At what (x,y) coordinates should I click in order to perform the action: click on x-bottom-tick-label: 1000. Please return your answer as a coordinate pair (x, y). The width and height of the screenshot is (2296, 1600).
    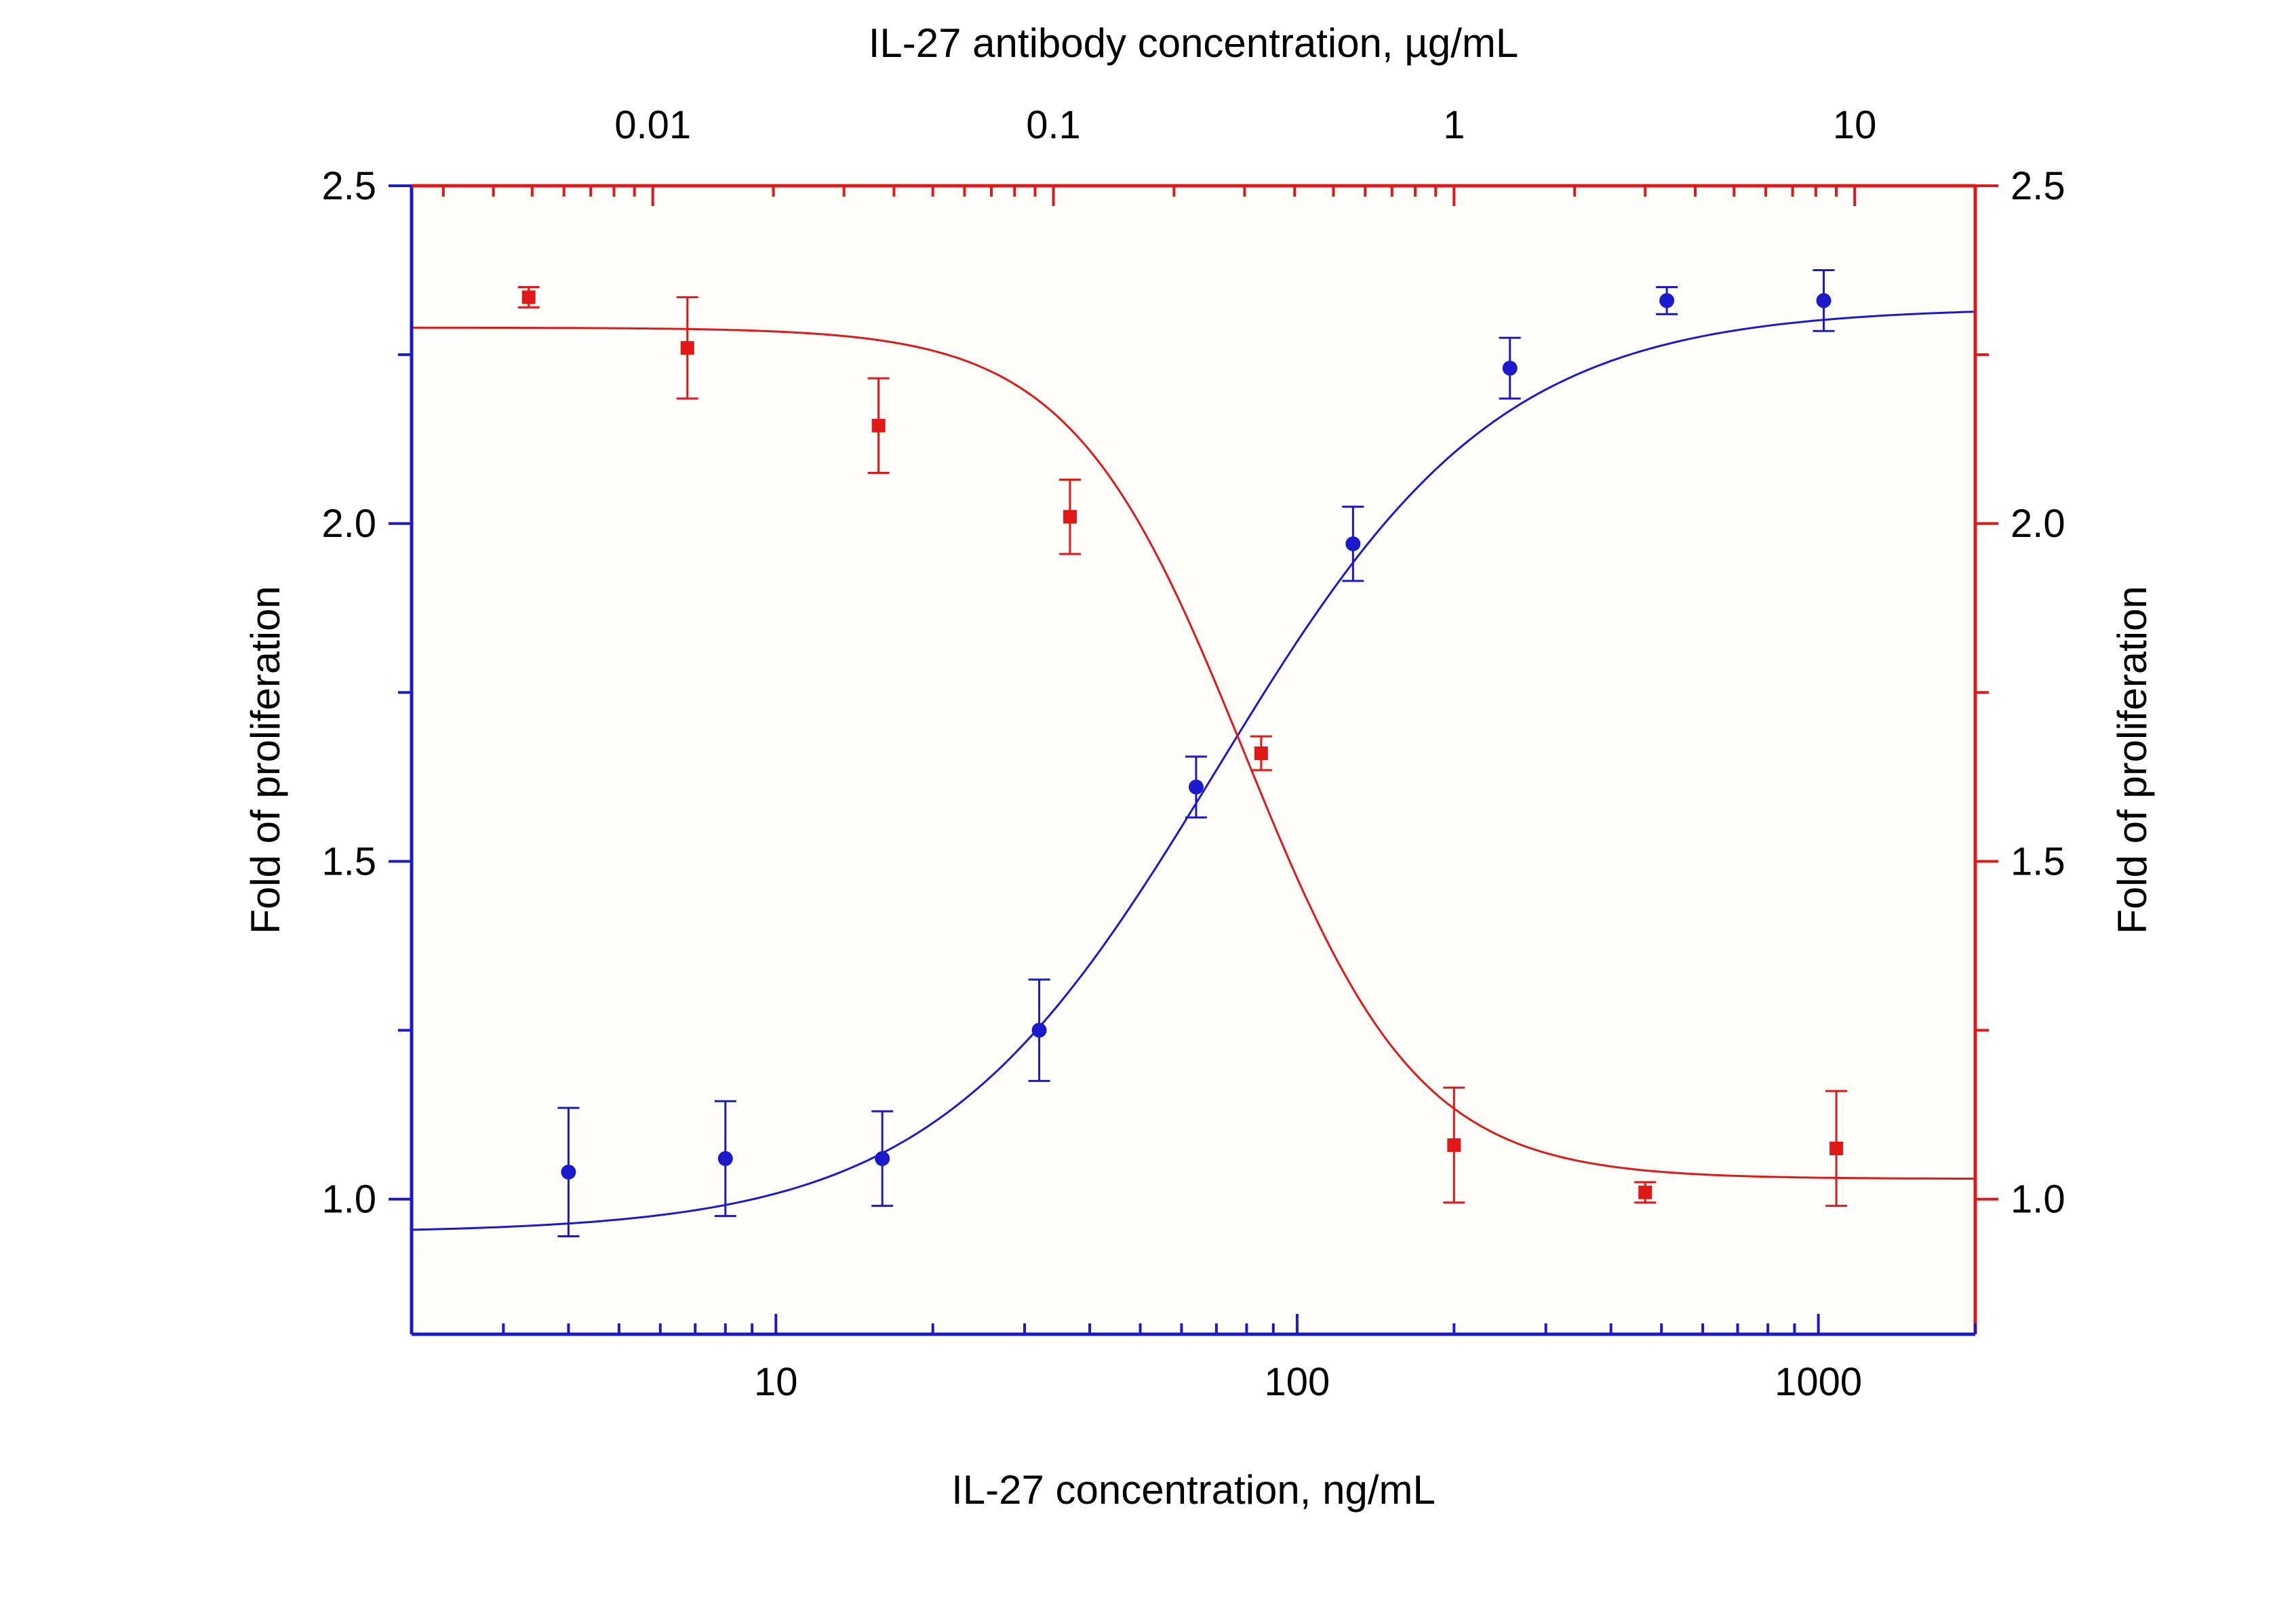
    Looking at the image, I should click on (1819, 1382).